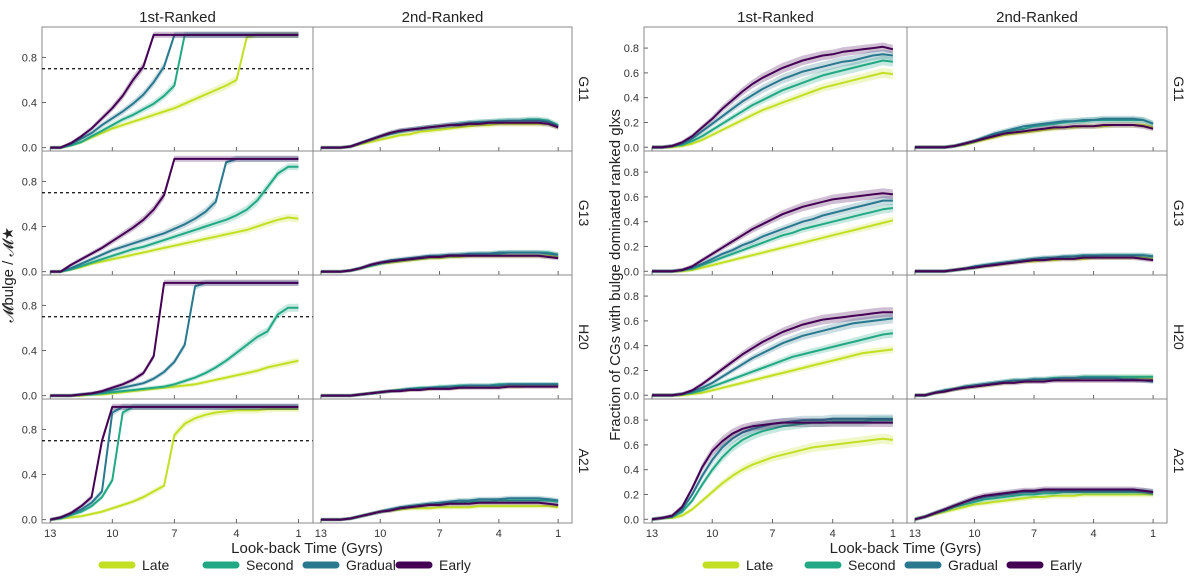 The height and width of the screenshot is (577, 1200). I want to click on group-strip-label: G11, so click(584, 89).